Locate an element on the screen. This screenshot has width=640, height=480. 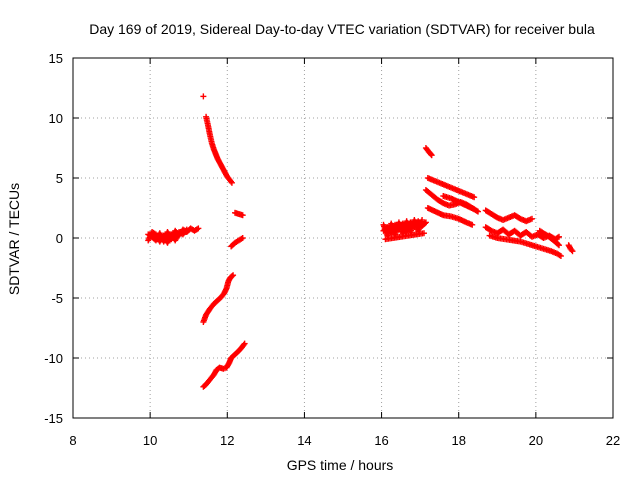
y-tick-label: -5 is located at coordinates (57, 298).